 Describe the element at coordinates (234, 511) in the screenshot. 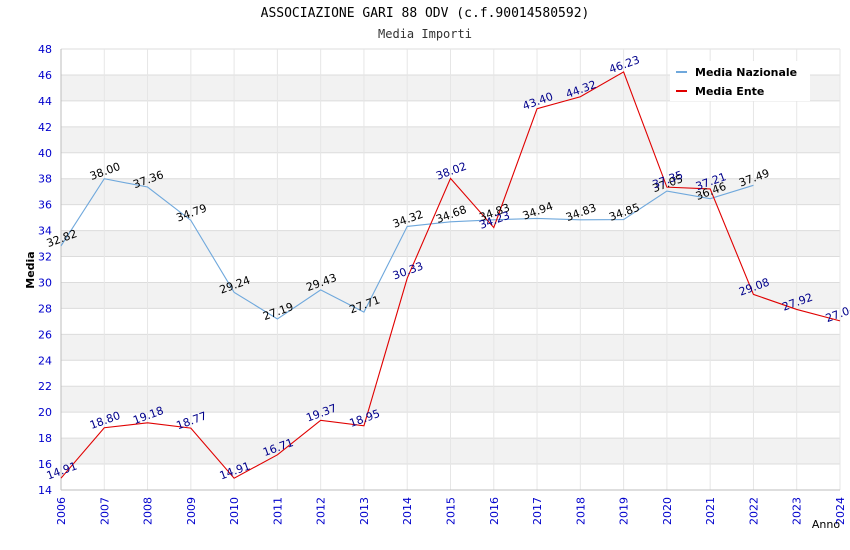

I see `x-tick-label: 2010` at that location.